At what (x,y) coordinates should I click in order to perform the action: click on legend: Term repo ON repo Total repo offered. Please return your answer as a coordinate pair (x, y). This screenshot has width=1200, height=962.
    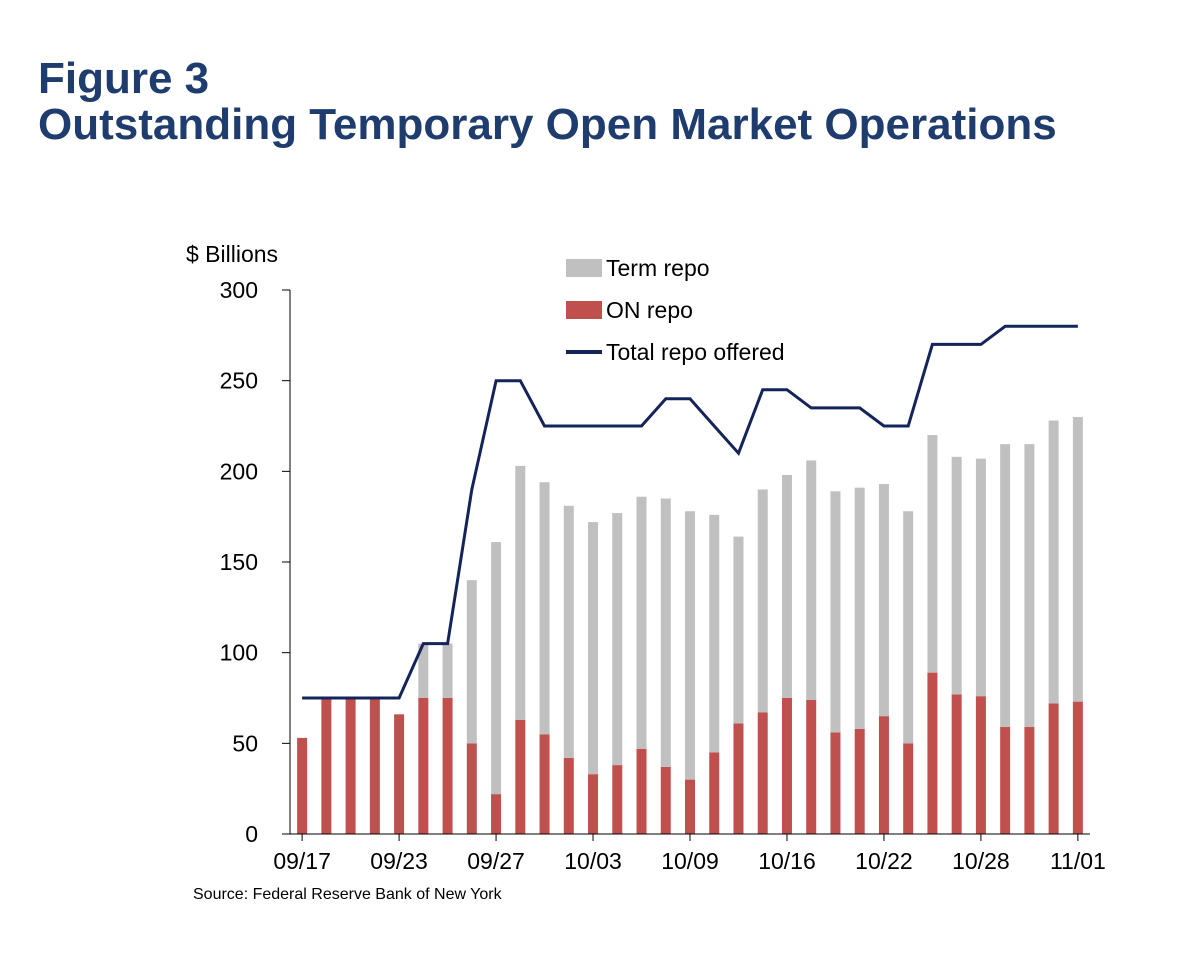
    Looking at the image, I should click on (675, 310).